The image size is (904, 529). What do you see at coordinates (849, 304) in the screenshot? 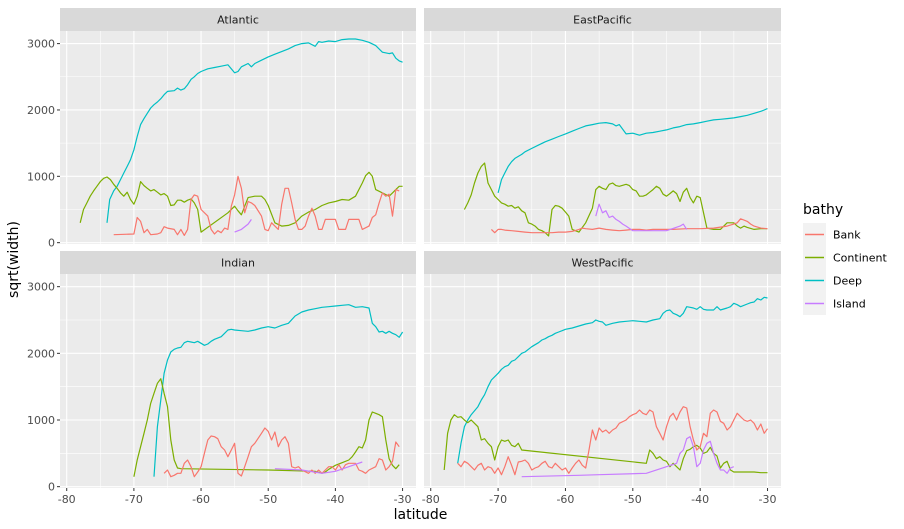
I see `legend-label-island: Island` at bounding box center [849, 304].